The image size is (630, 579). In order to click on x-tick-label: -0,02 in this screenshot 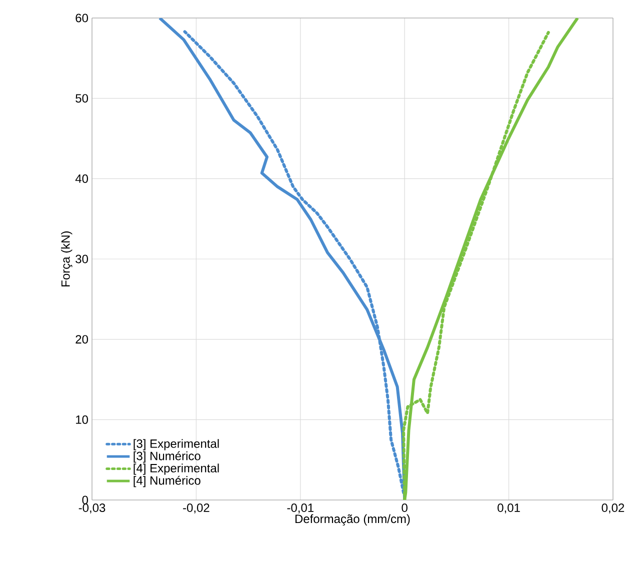, I will do `click(196, 509)`.